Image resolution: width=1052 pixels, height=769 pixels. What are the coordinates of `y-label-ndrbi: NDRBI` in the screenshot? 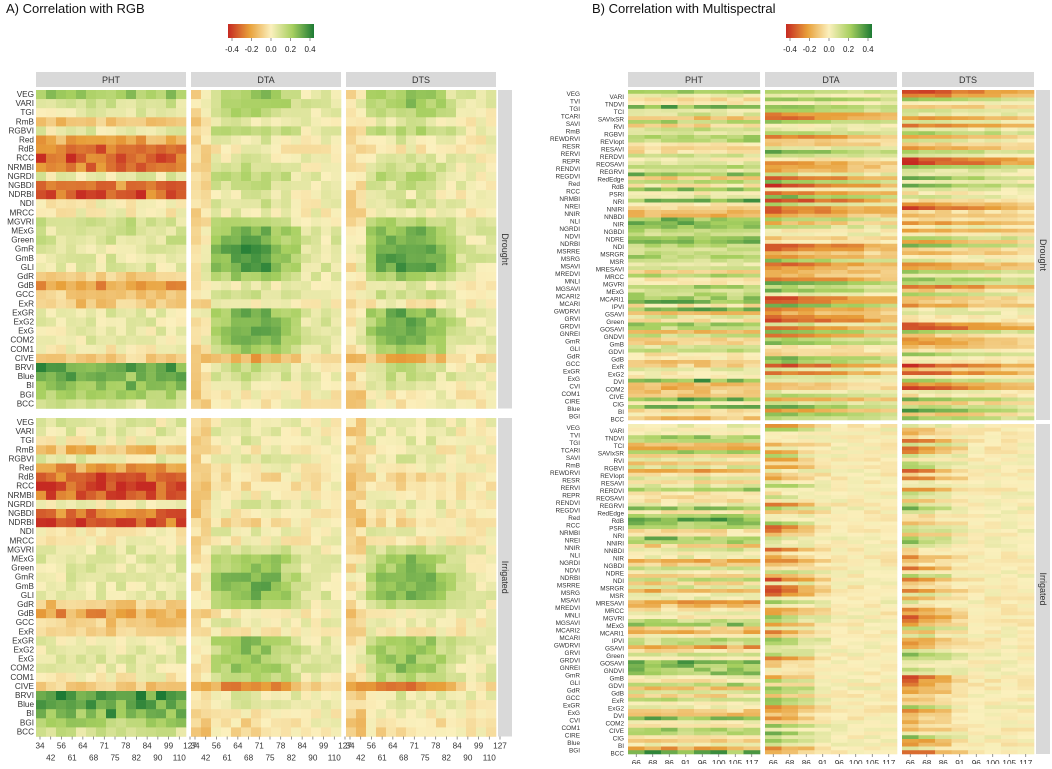 It's located at (21, 194).